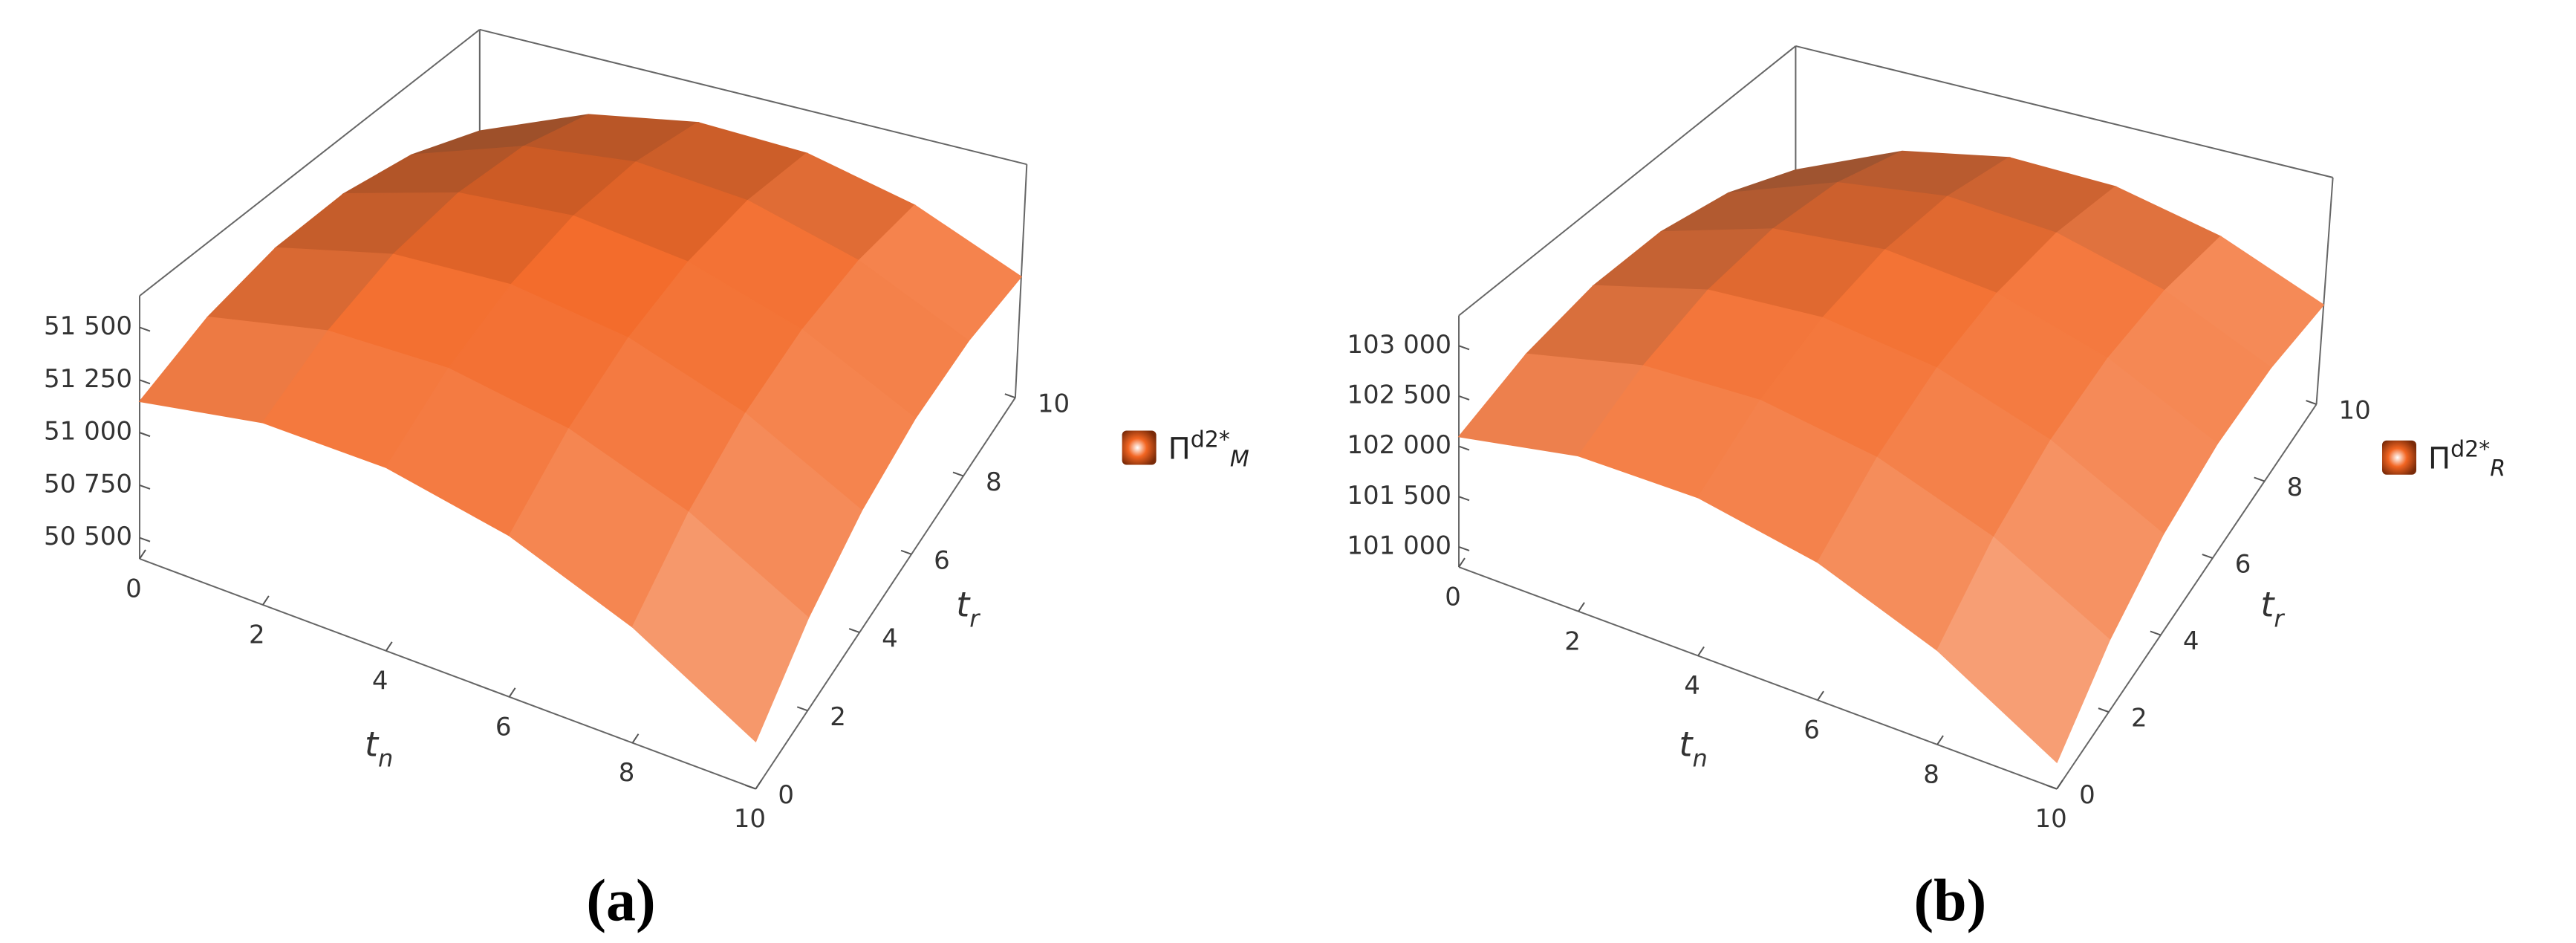 This screenshot has height=943, width=2576. I want to click on y-tick-label: 10, so click(2355, 411).